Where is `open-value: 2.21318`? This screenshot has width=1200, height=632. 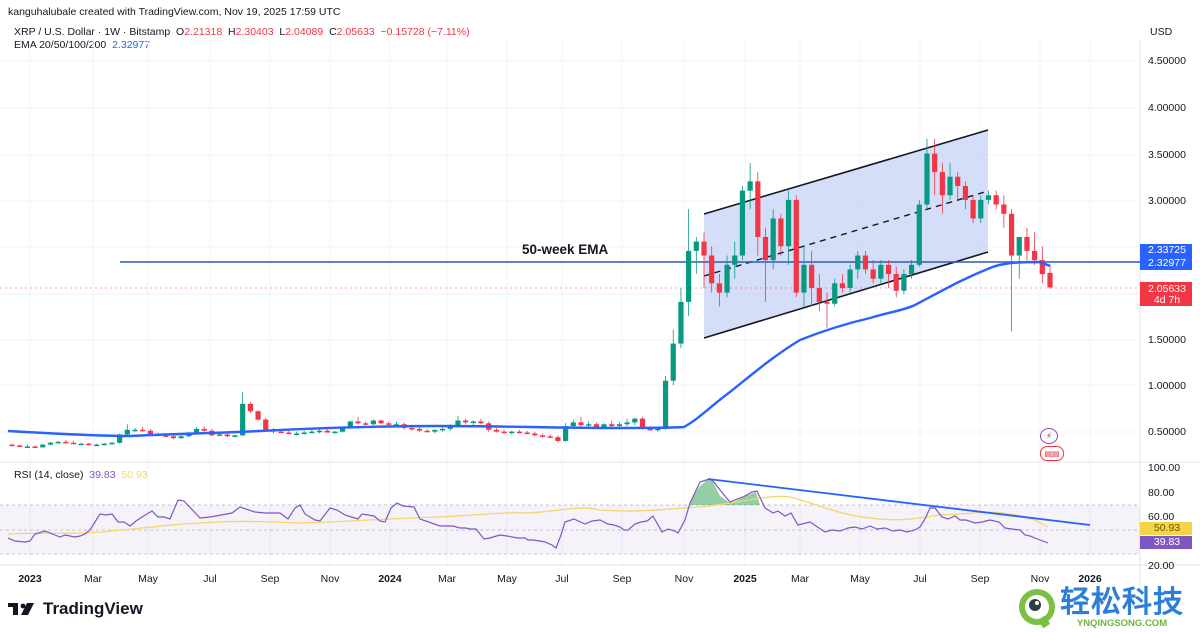 open-value: 2.21318 is located at coordinates (203, 32).